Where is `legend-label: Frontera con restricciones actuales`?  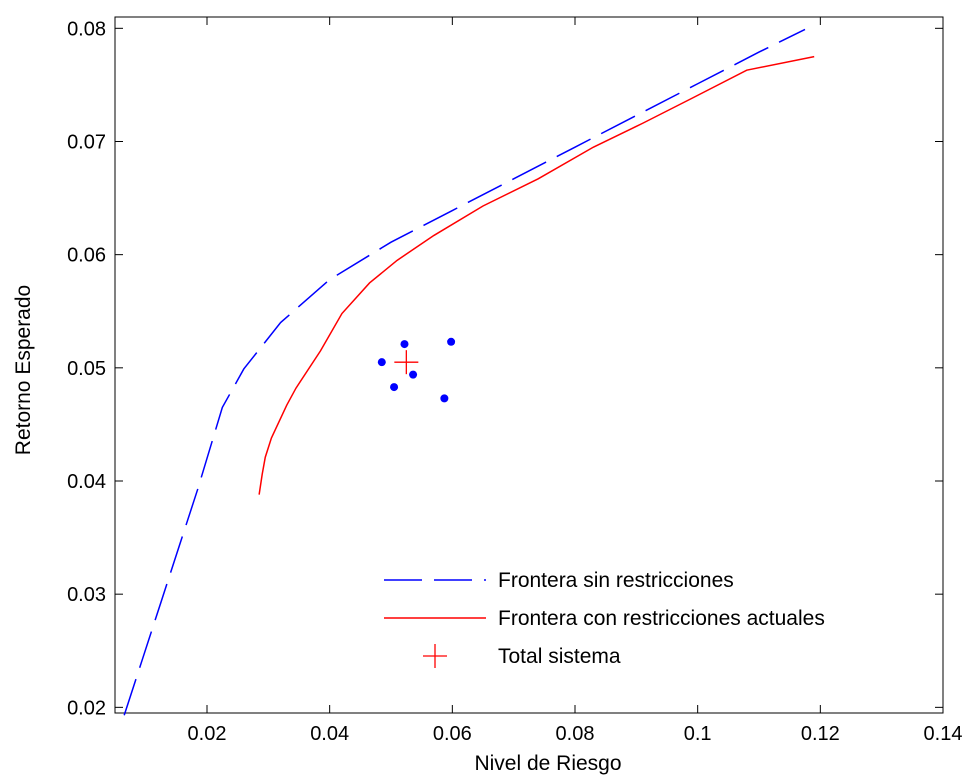
legend-label: Frontera con restricciones actuales is located at coordinates (661, 618).